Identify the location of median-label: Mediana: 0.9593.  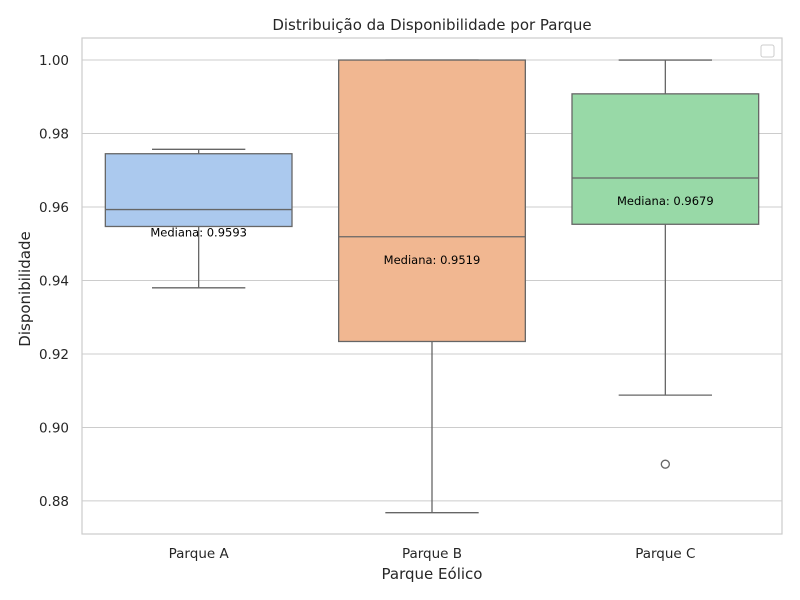
(198, 233).